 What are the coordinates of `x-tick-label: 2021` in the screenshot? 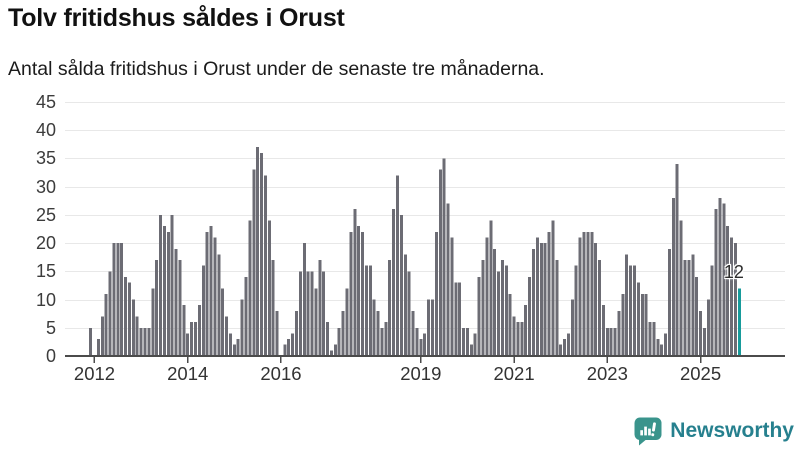 It's located at (514, 373).